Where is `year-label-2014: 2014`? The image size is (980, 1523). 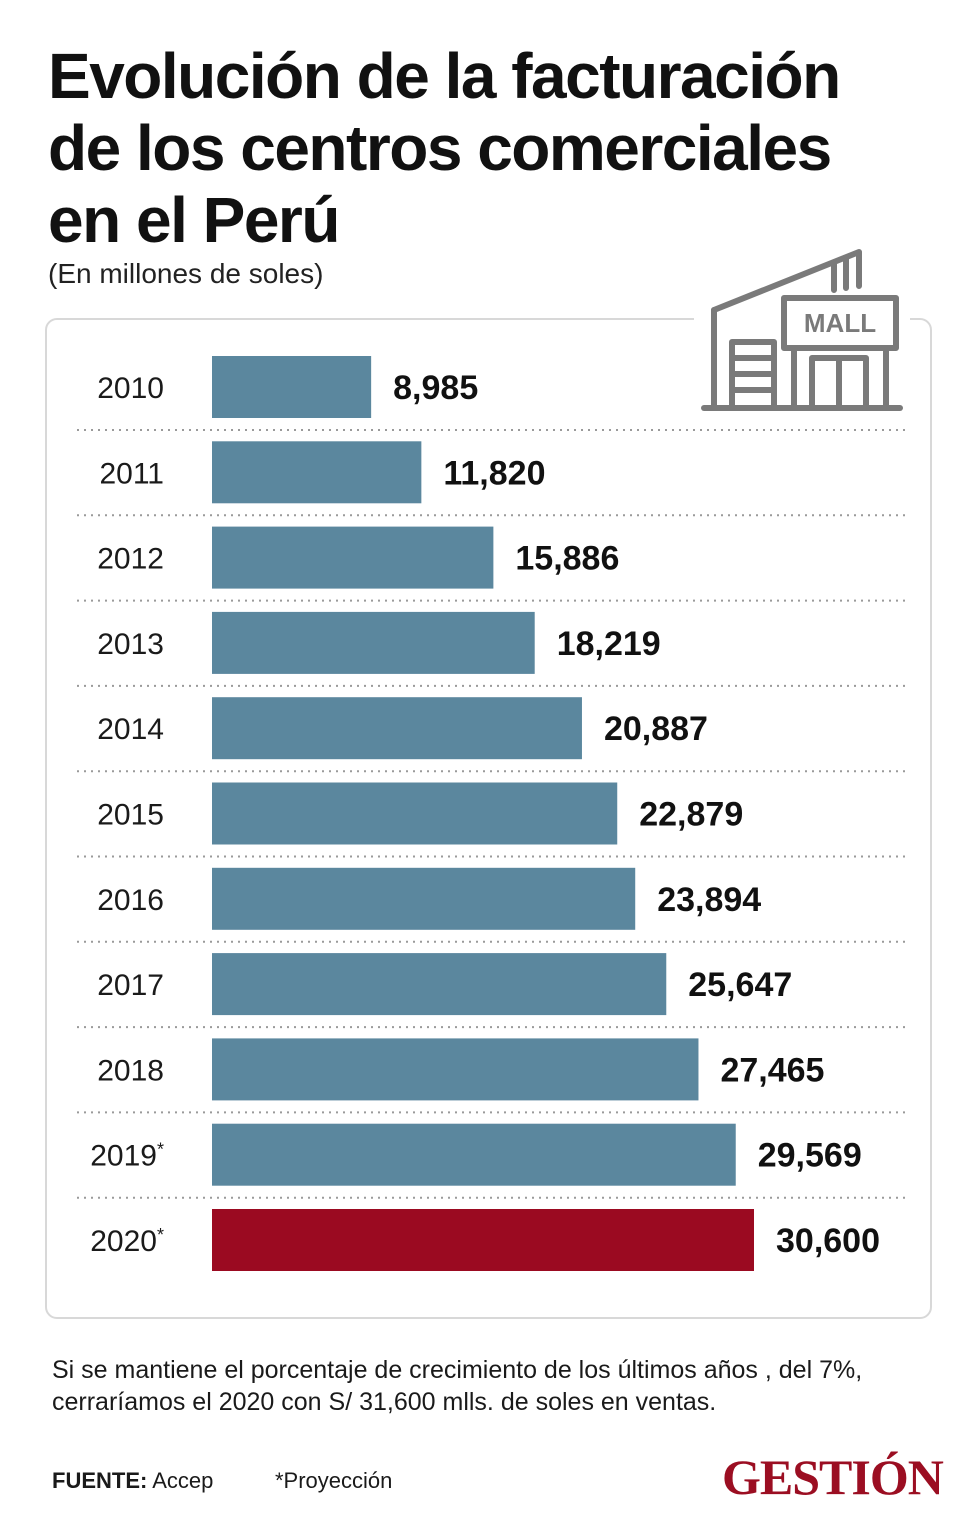
year-label-2014: 2014 is located at coordinates (130, 729).